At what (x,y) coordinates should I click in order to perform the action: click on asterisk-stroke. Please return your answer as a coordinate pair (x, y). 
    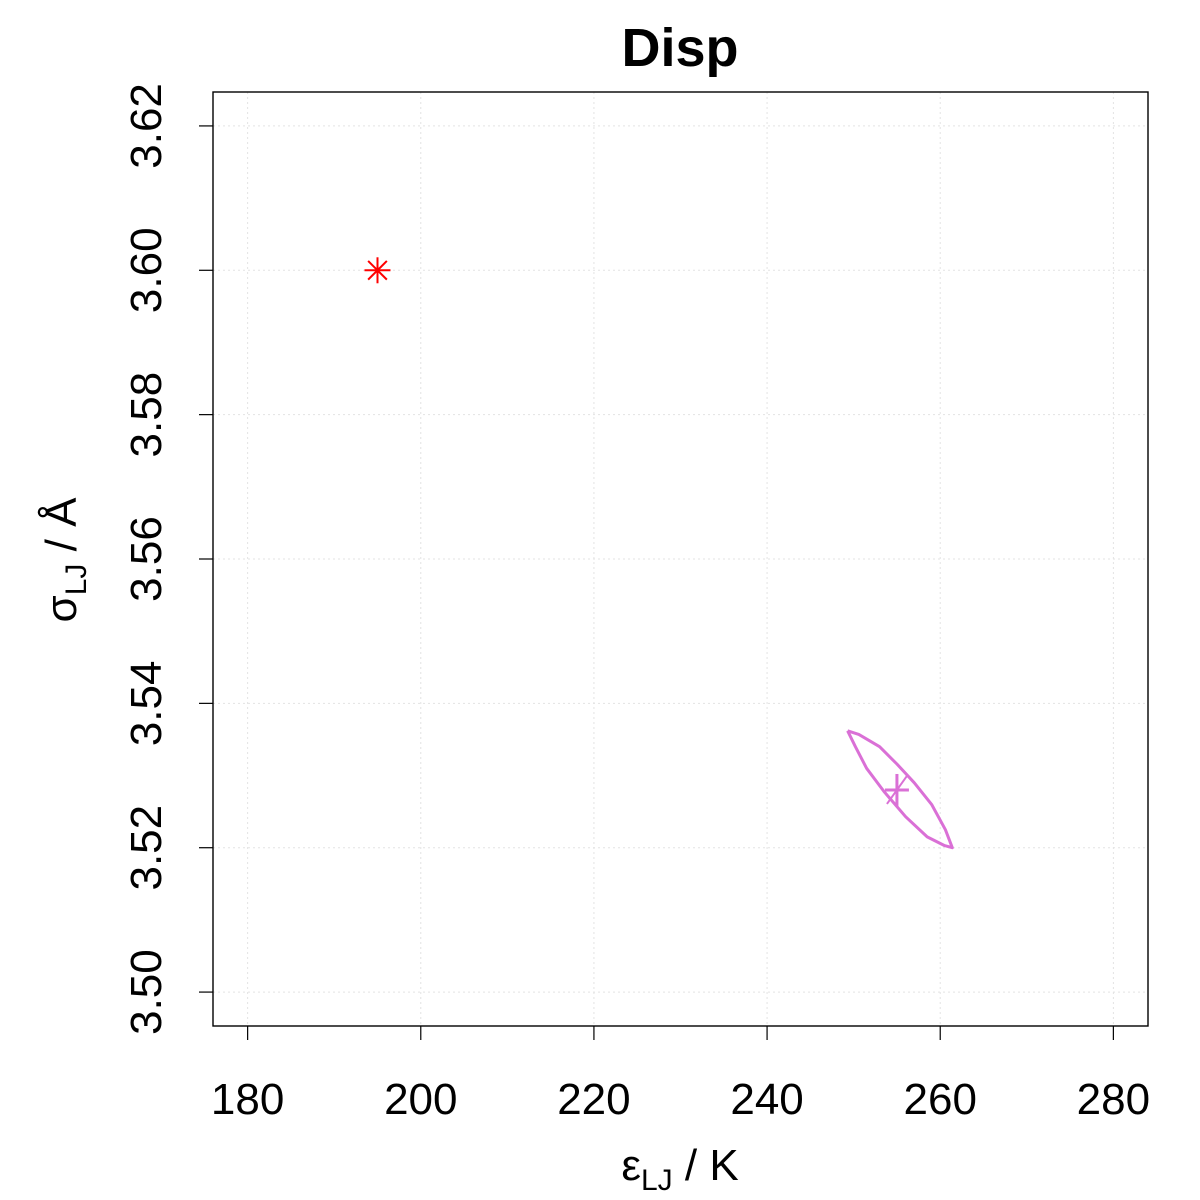
    Looking at the image, I should click on (377, 270).